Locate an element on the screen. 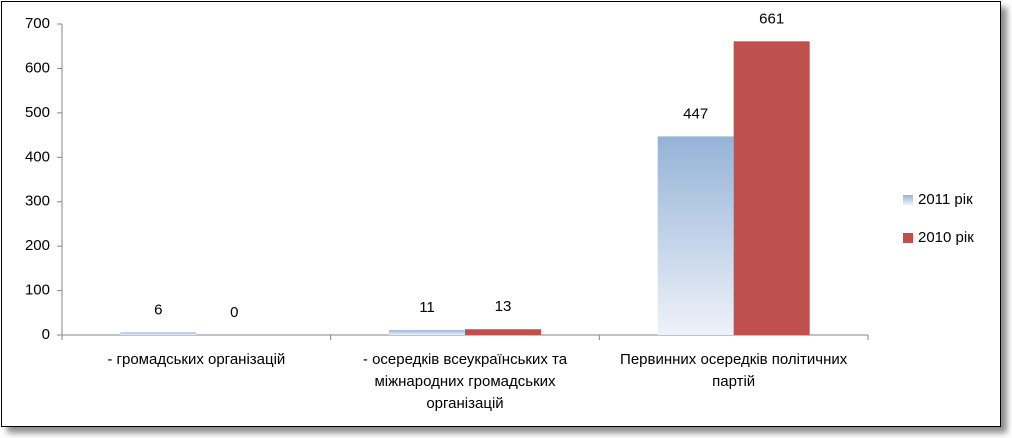 The image size is (1012, 438). y-tick-label: 200 is located at coordinates (37, 245).